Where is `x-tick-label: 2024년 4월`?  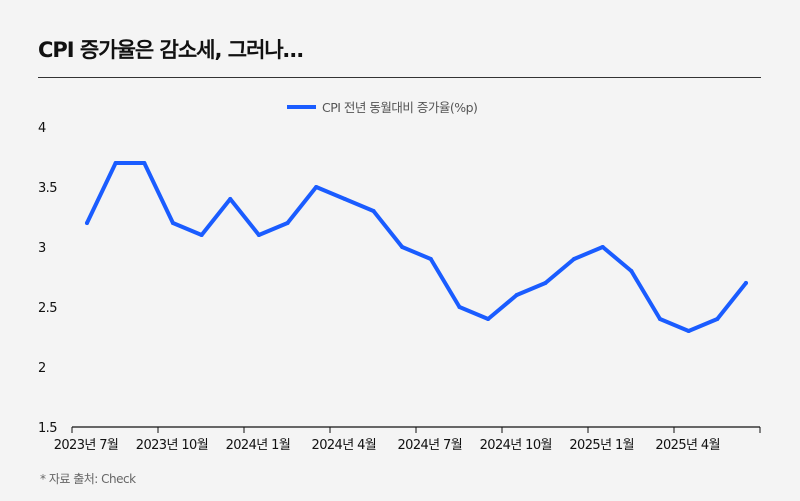
x-tick-label: 2024년 4월 is located at coordinates (344, 445).